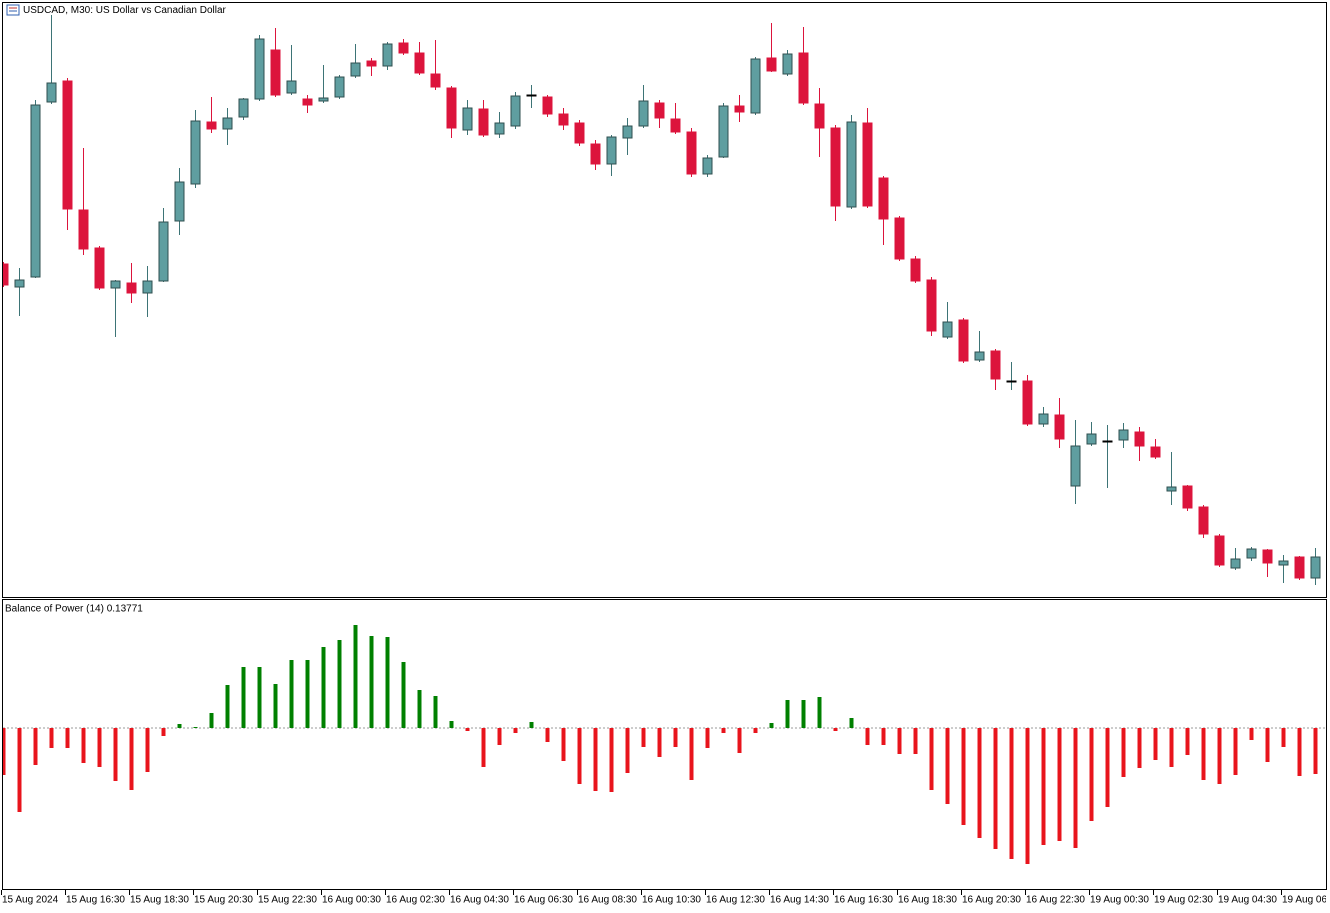 The image size is (1330, 913). What do you see at coordinates (287, 900) in the screenshot?
I see `x-tick-label: 15 Aug 22:30` at bounding box center [287, 900].